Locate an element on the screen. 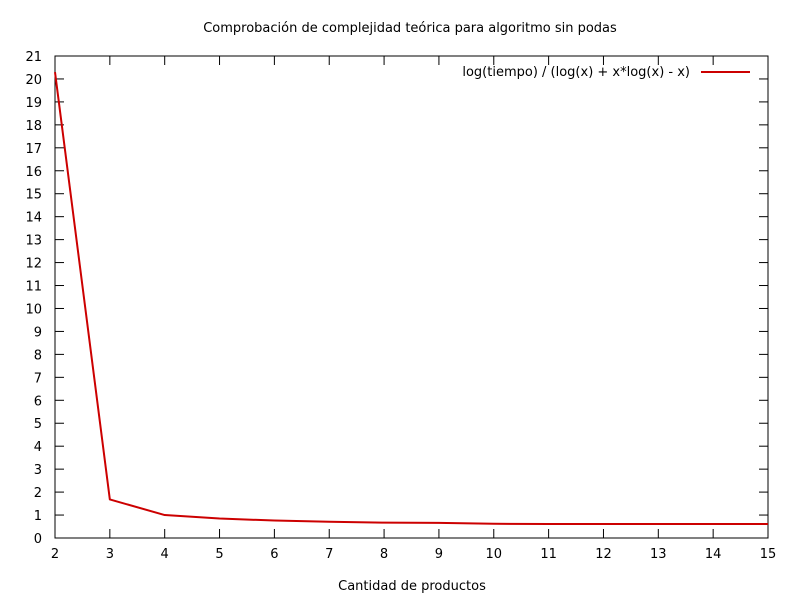 This screenshot has height=600, width=800. x-tick-label: 10 is located at coordinates (493, 554).